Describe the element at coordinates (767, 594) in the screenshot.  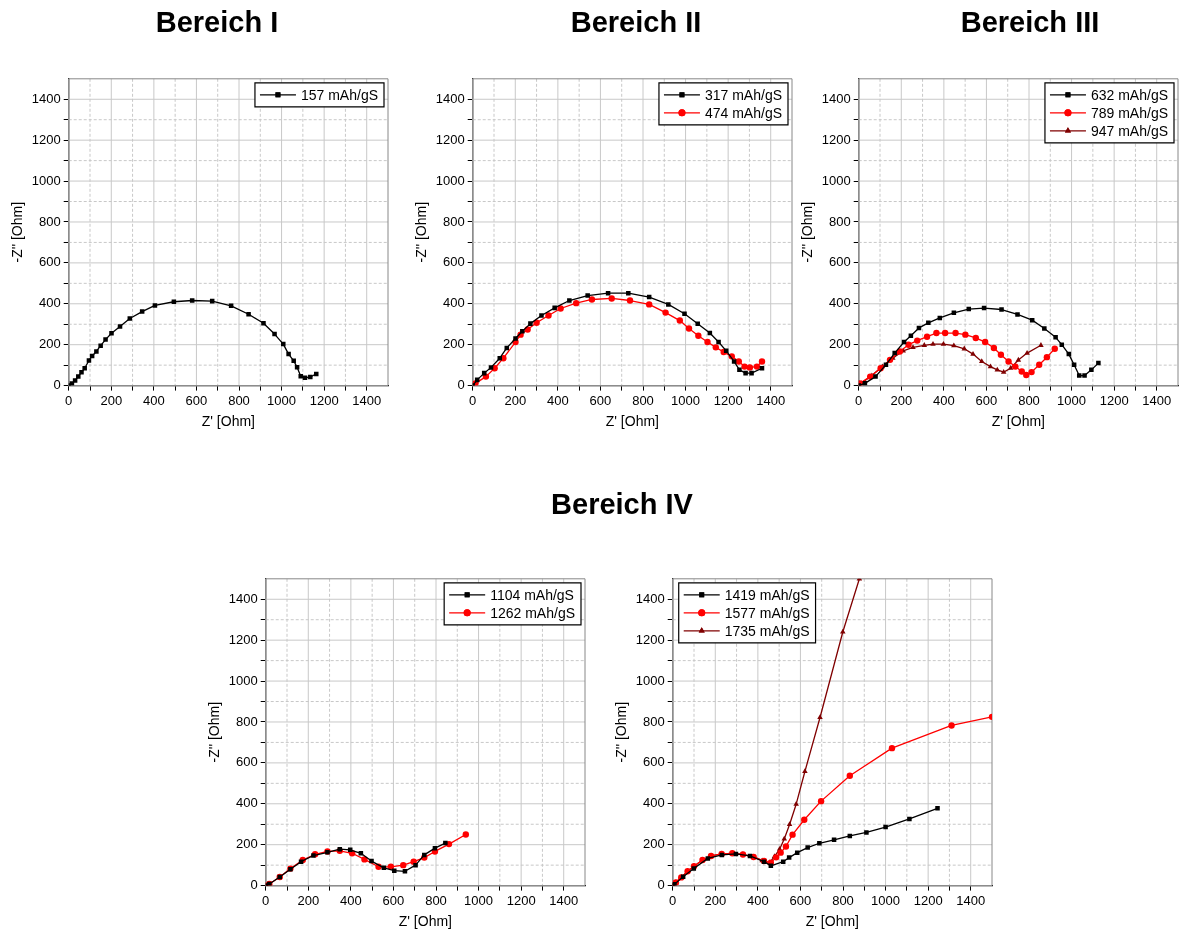
I see `legend-label: 1419 mAh/gS` at that location.